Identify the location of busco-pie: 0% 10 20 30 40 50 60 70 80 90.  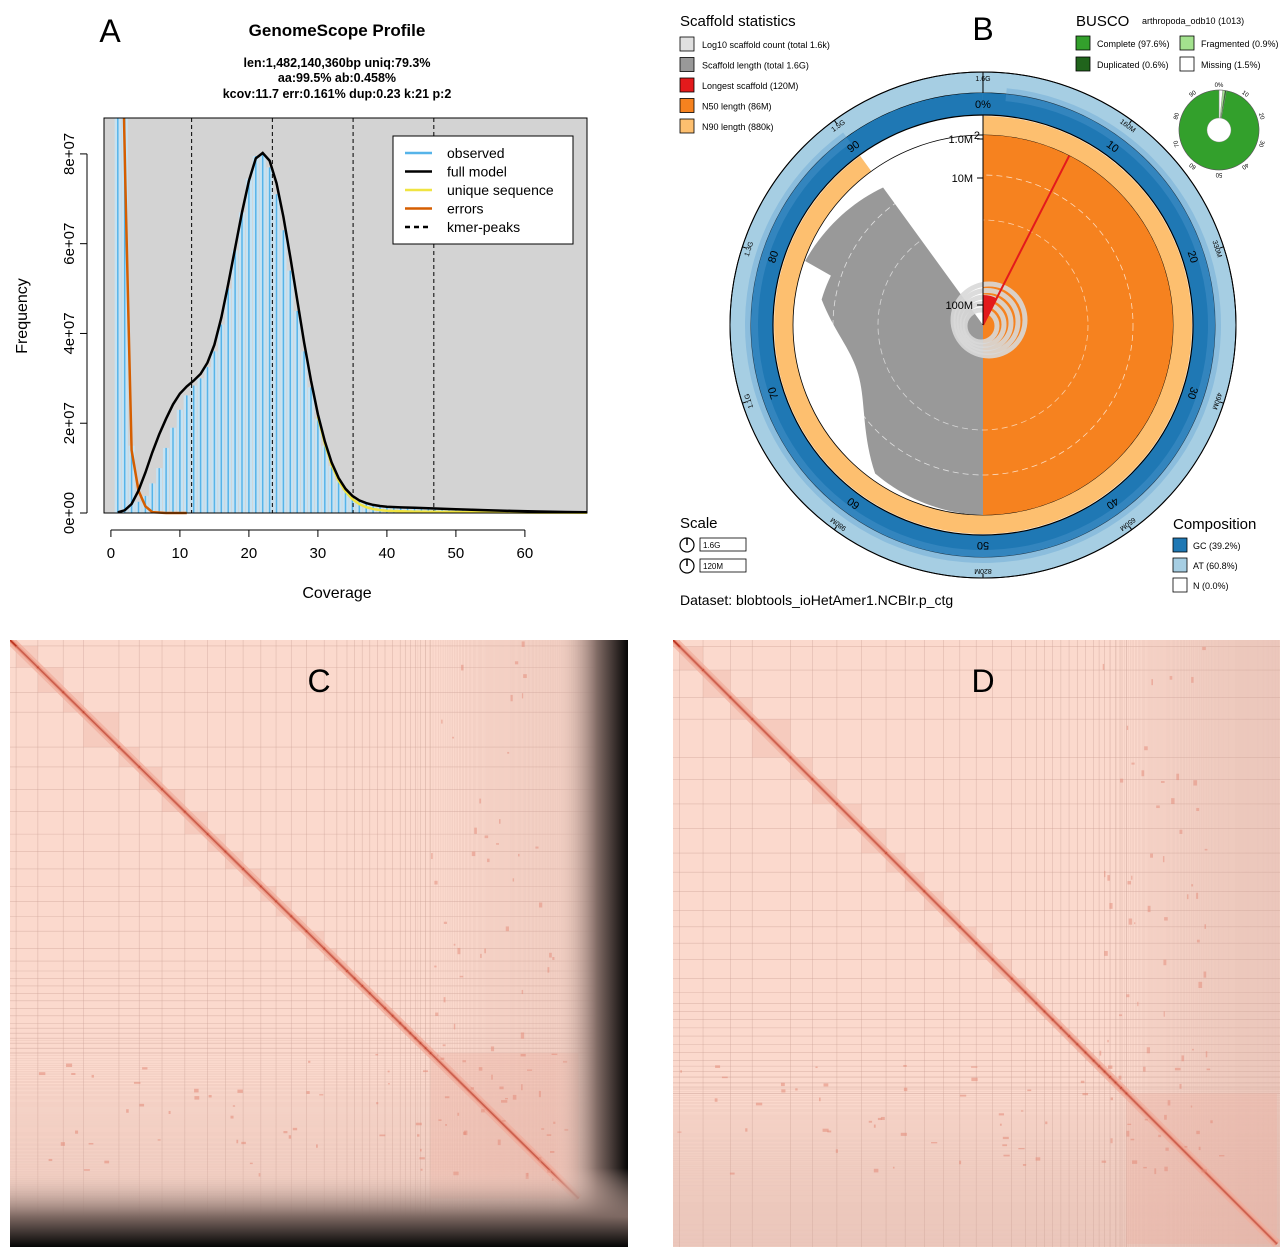
(1219, 130).